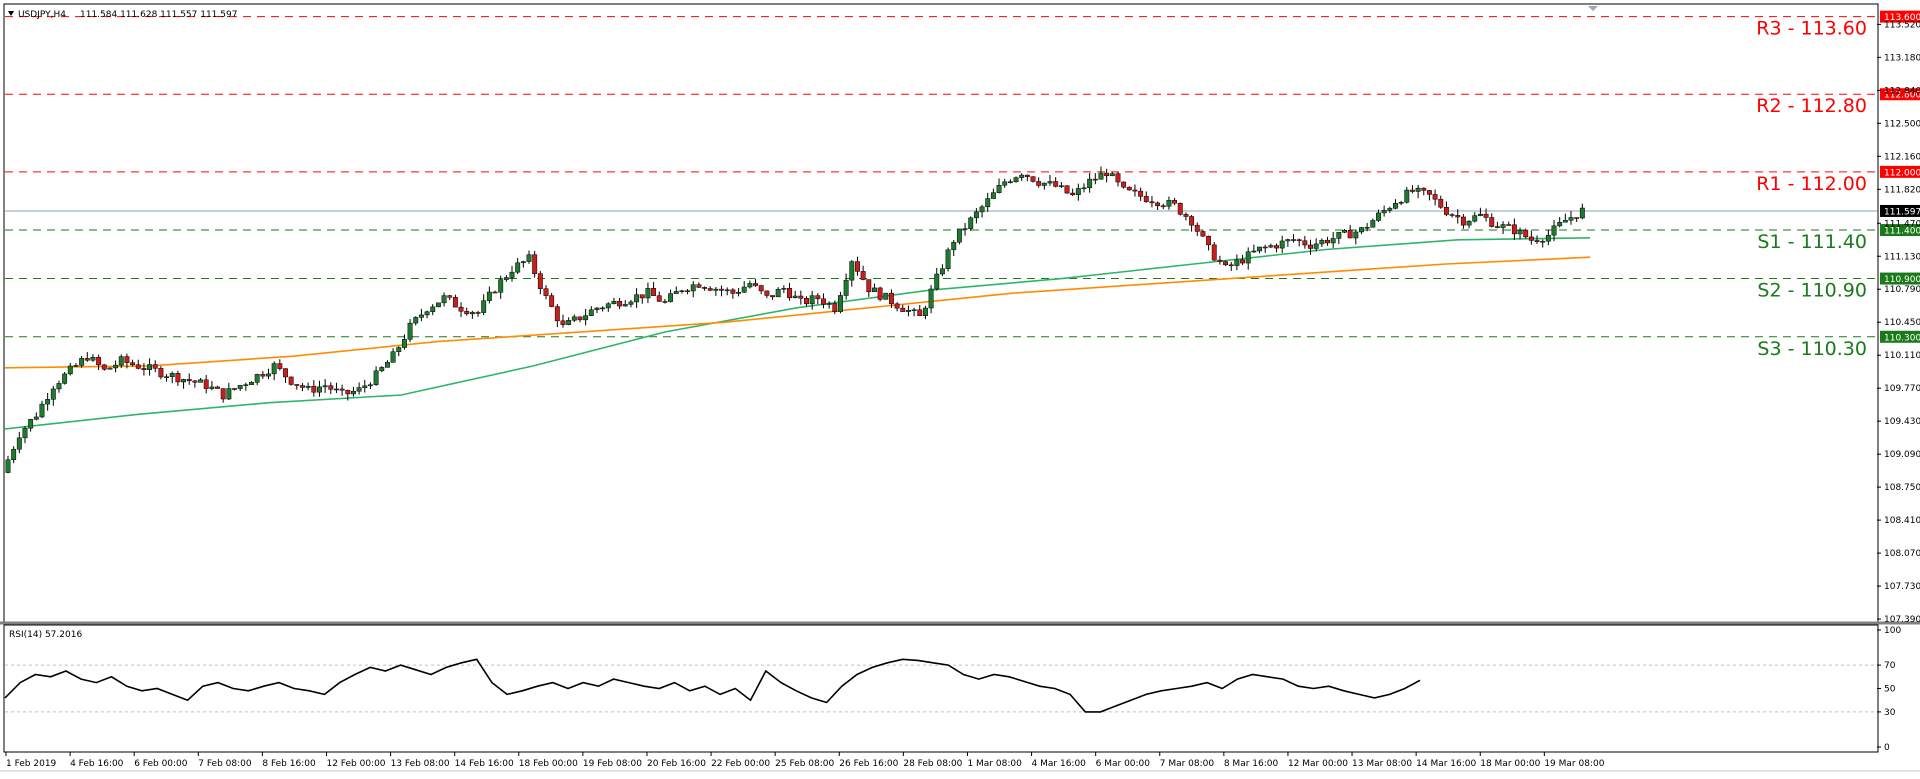 This screenshot has width=1920, height=779. What do you see at coordinates (1902, 212) in the screenshot?
I see `current-price-tag: 111.597` at bounding box center [1902, 212].